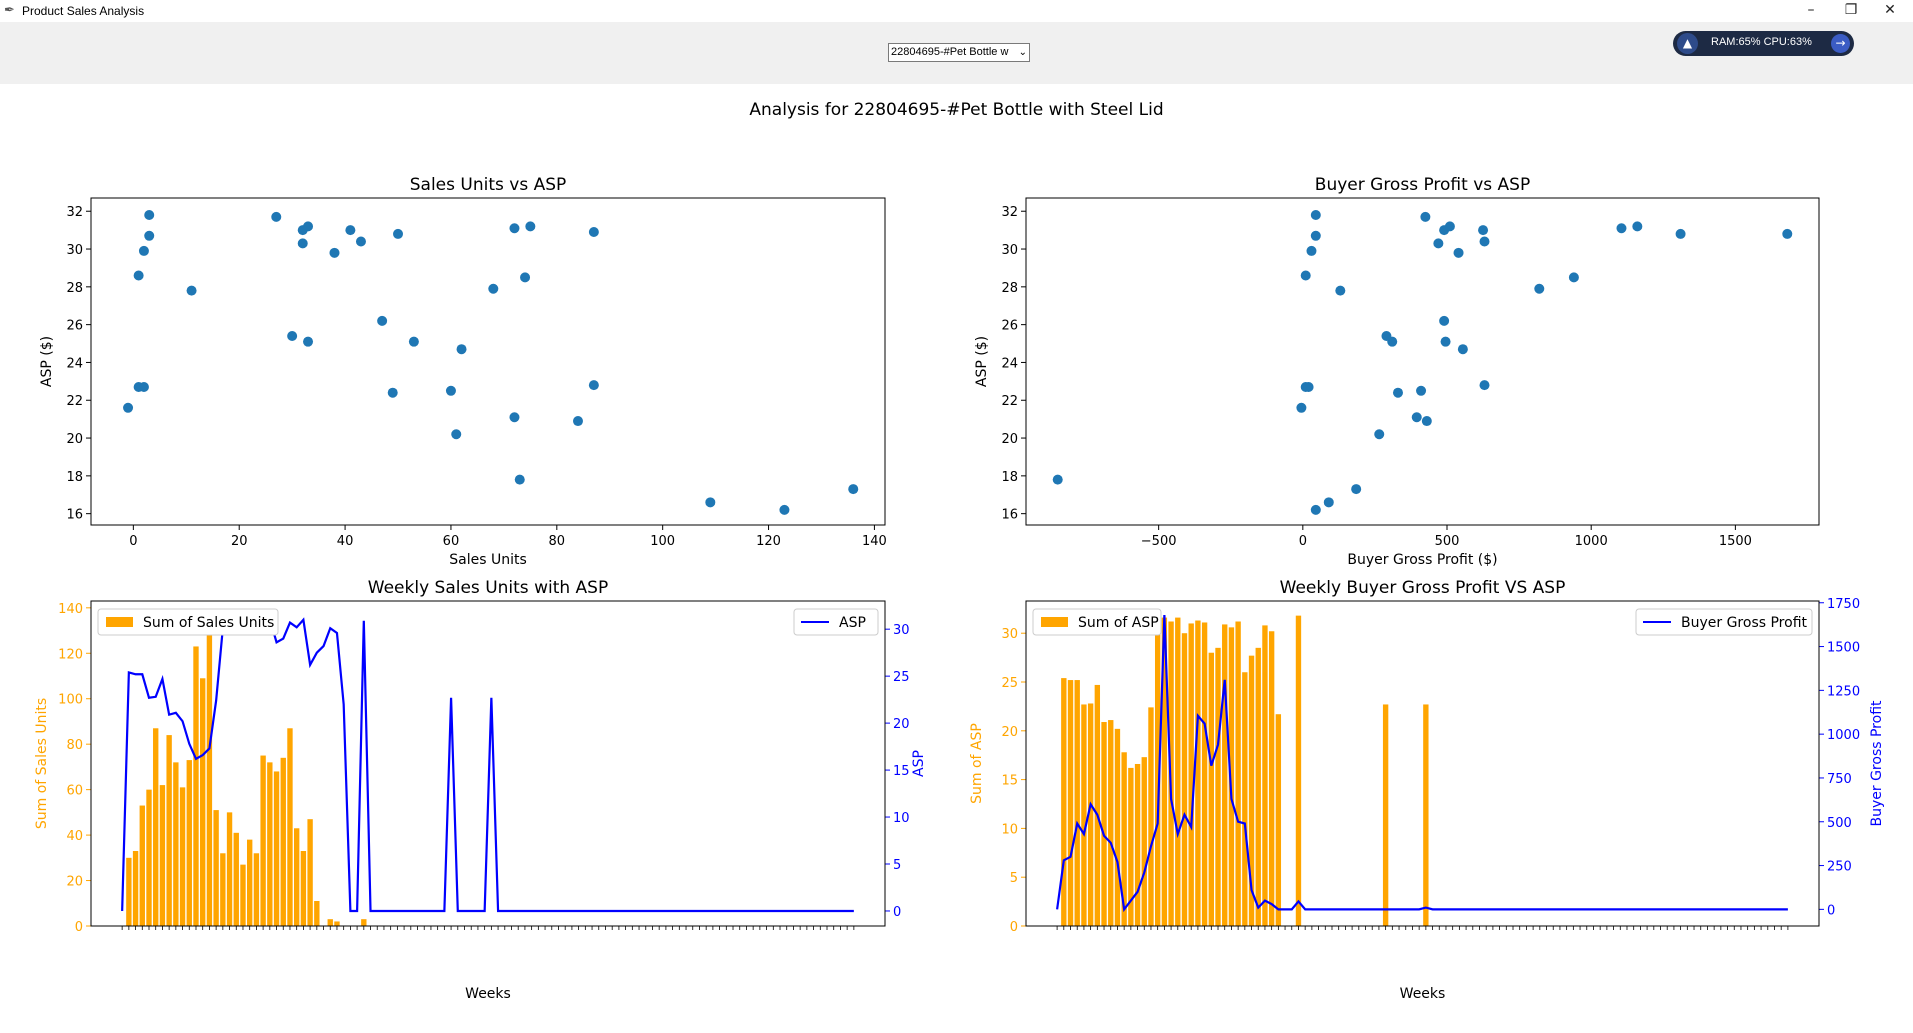  Describe the element at coordinates (9, 10) in the screenshot. I see `feather-icon: ✒` at that location.